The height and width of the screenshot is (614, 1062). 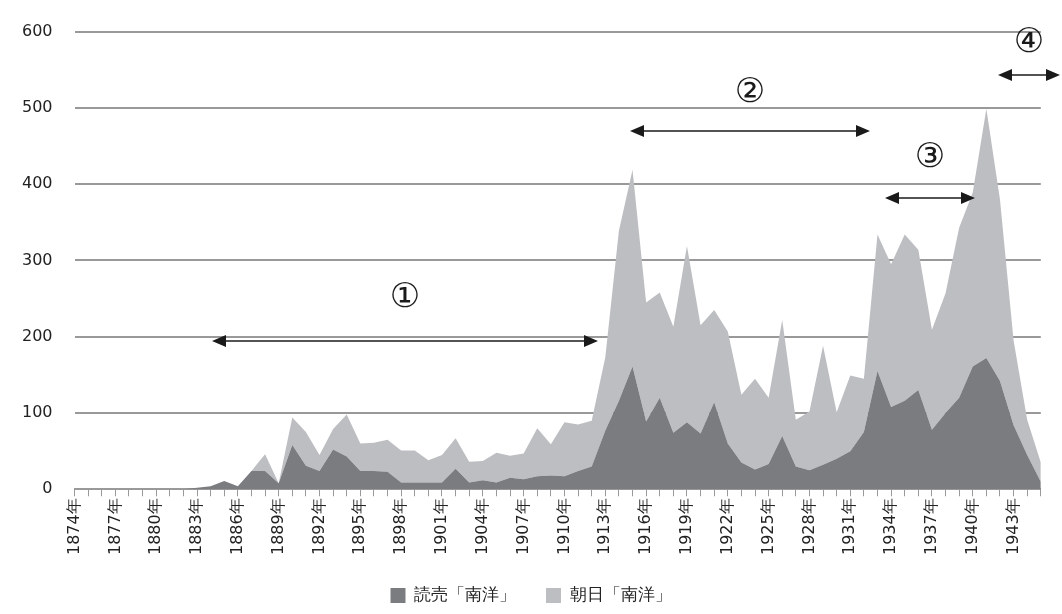 I want to click on annotation: ③, so click(x=930, y=154).